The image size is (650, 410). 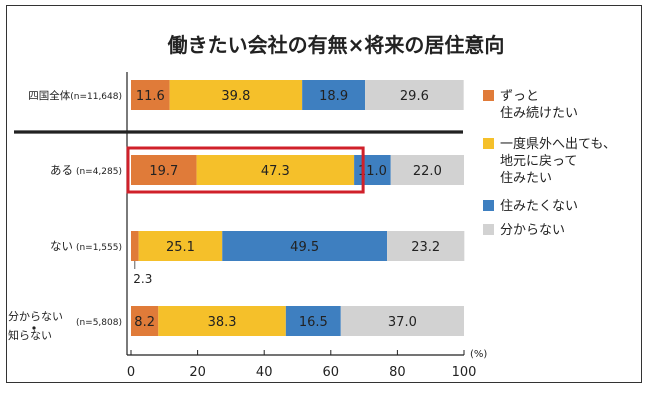 I want to click on data-label: 39.8, so click(x=235, y=96).